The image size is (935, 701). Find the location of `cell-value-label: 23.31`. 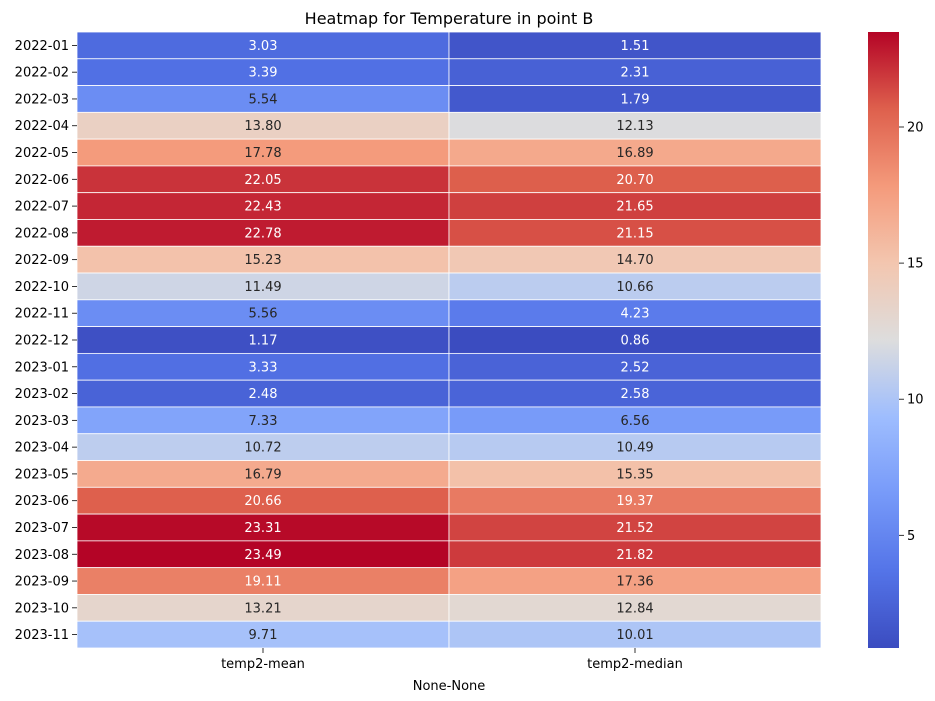

cell-value-label: 23.31 is located at coordinates (262, 528).